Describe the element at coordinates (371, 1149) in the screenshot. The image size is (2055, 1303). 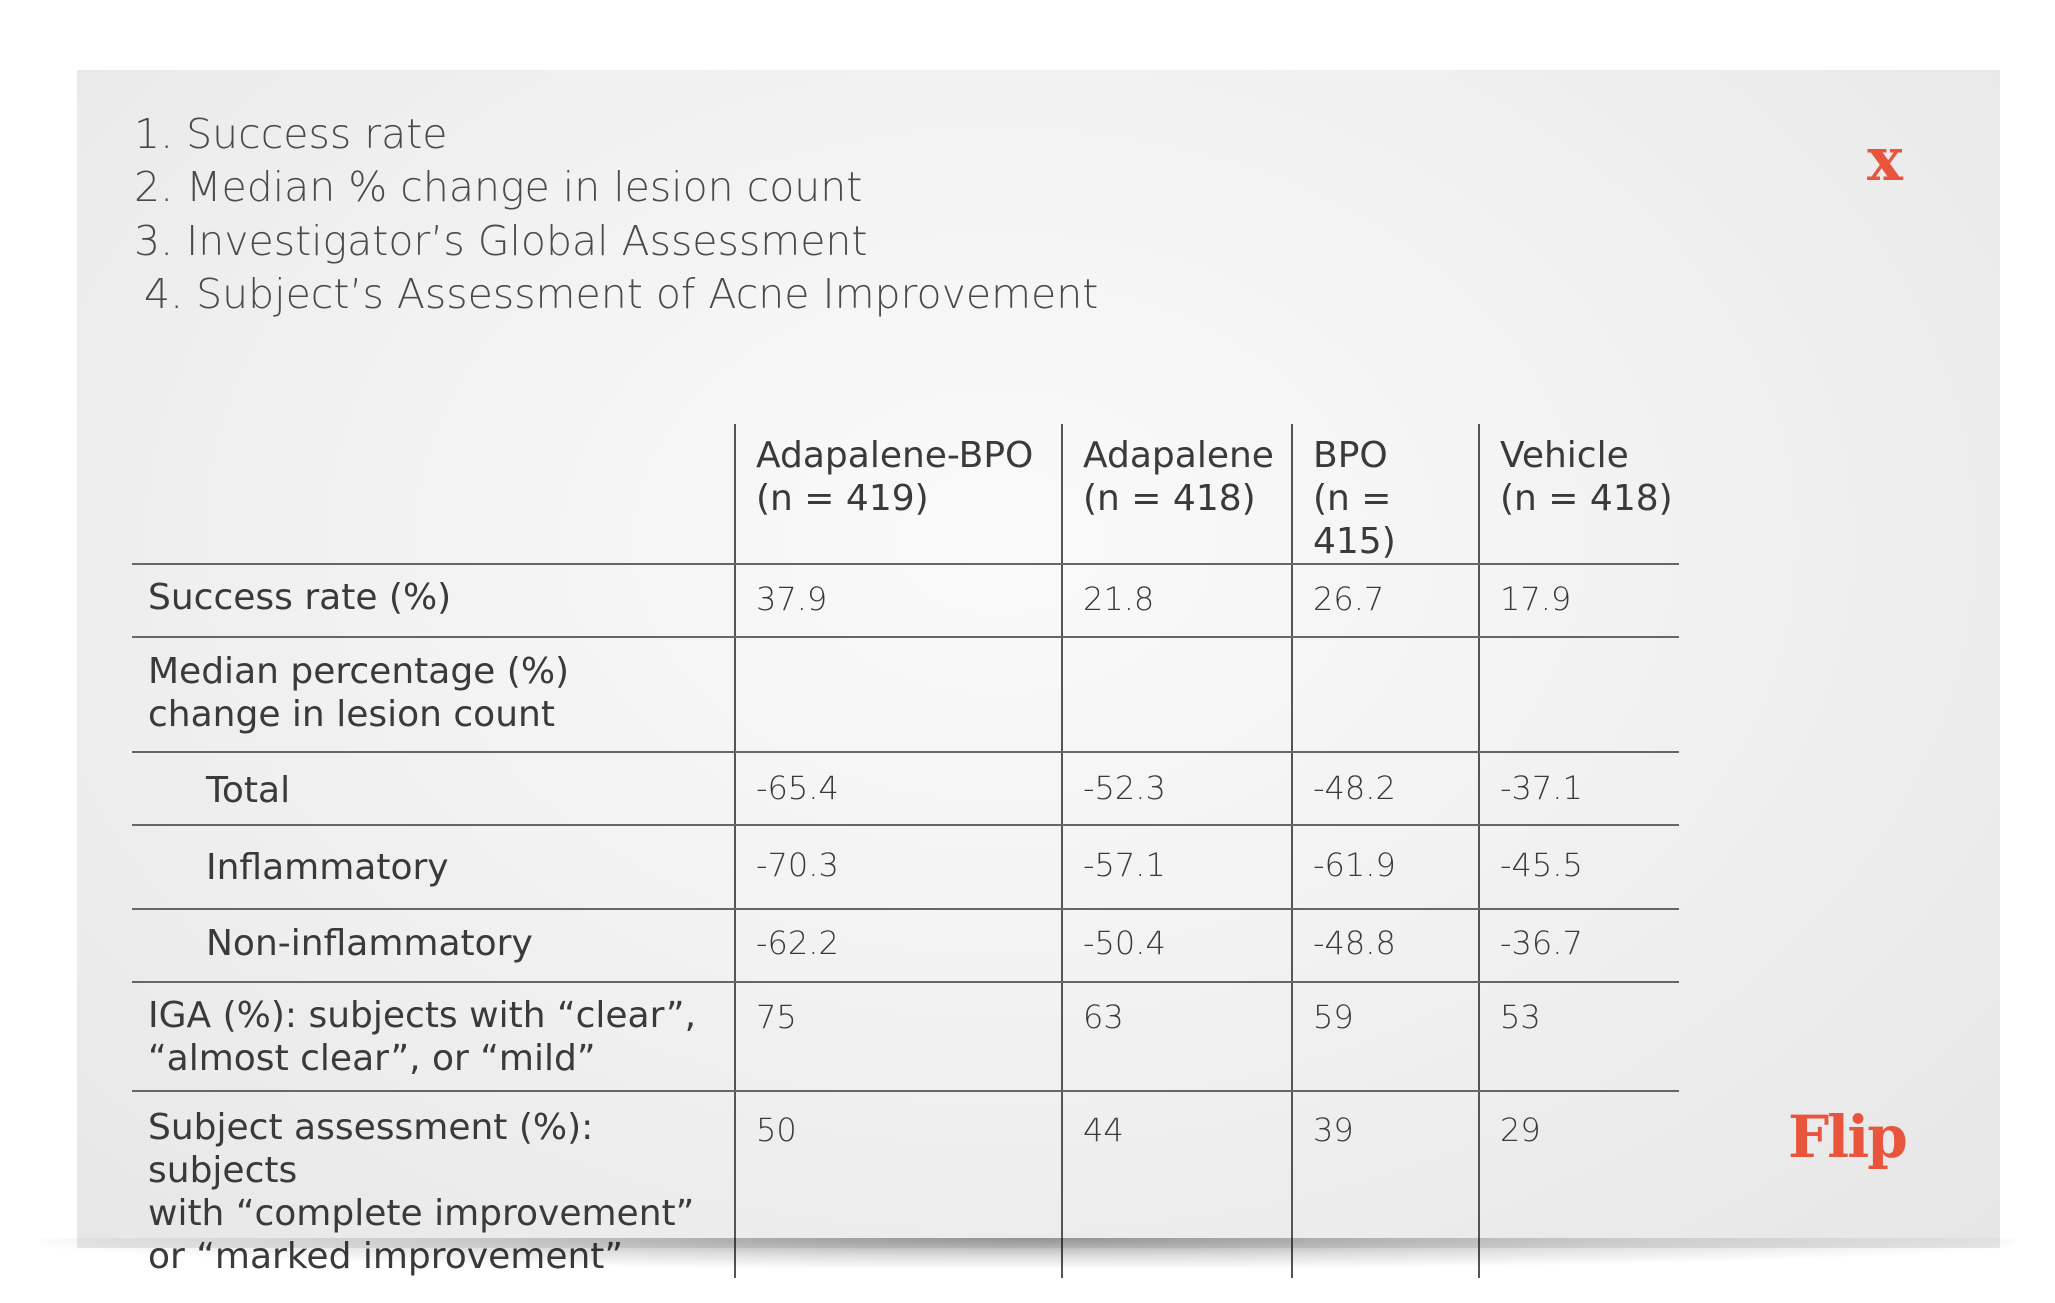
I see `row-label-line: Subject assessment (%): subjects` at that location.